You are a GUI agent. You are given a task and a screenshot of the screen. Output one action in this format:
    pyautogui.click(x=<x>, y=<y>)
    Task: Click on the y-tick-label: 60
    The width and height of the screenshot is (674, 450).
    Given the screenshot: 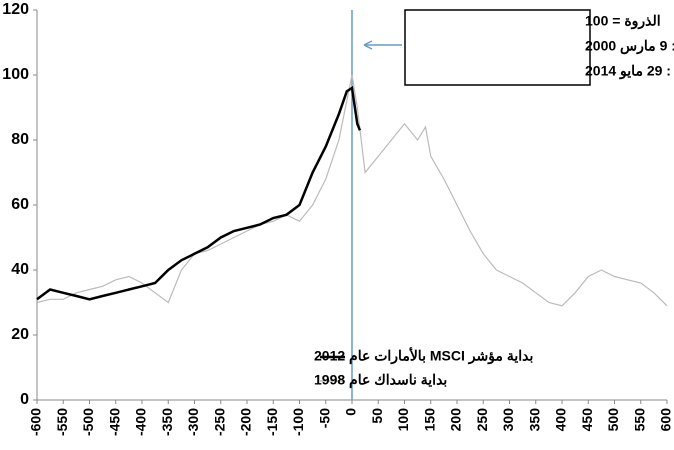 What is the action you would take?
    pyautogui.click(x=20, y=204)
    